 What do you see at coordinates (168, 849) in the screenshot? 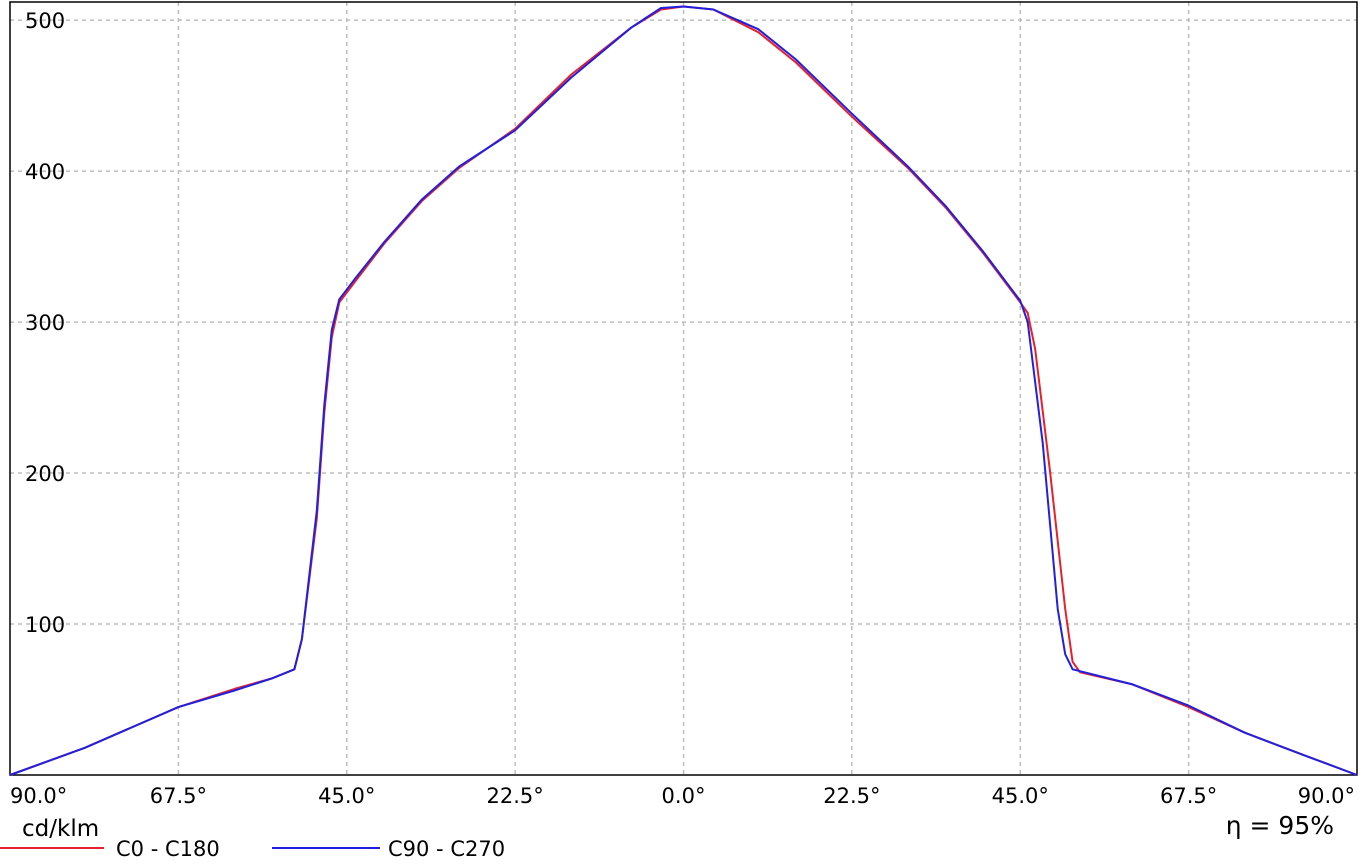
I see `legend-label-c0-c180: C0 - C180` at bounding box center [168, 849].